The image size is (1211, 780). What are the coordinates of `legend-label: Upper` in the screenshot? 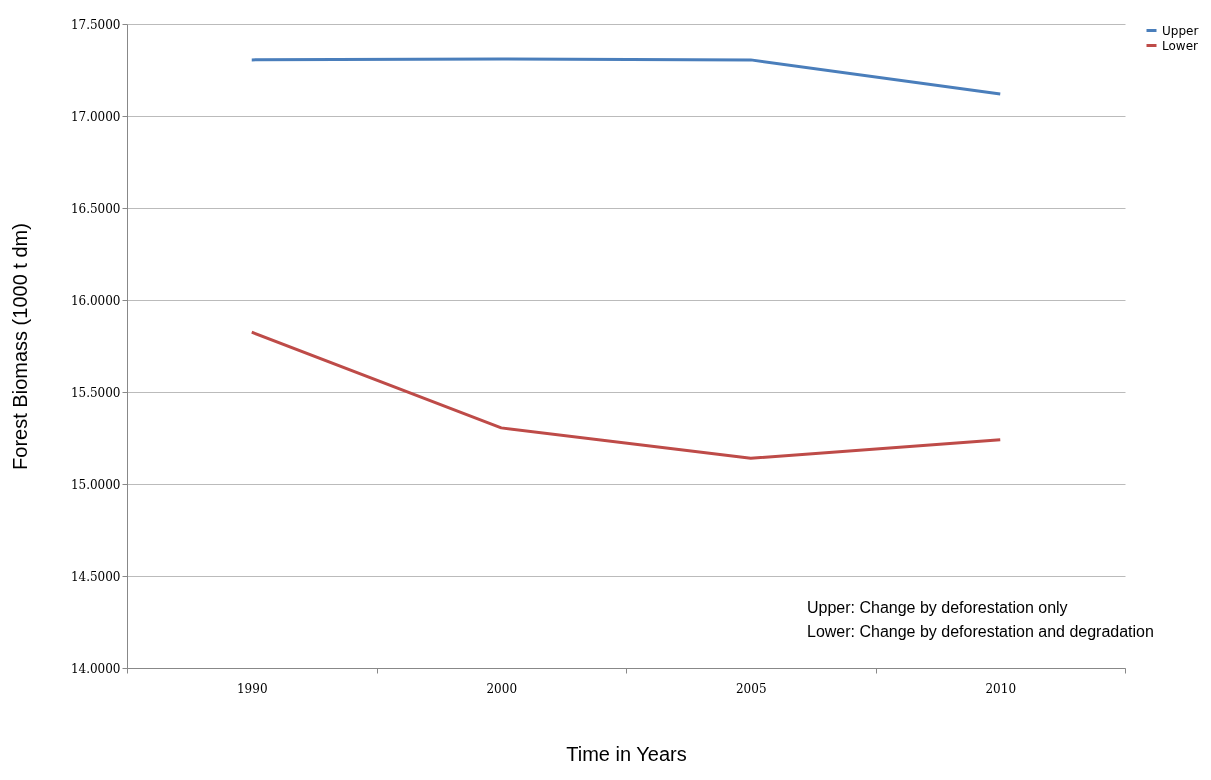 It's located at (1180, 30).